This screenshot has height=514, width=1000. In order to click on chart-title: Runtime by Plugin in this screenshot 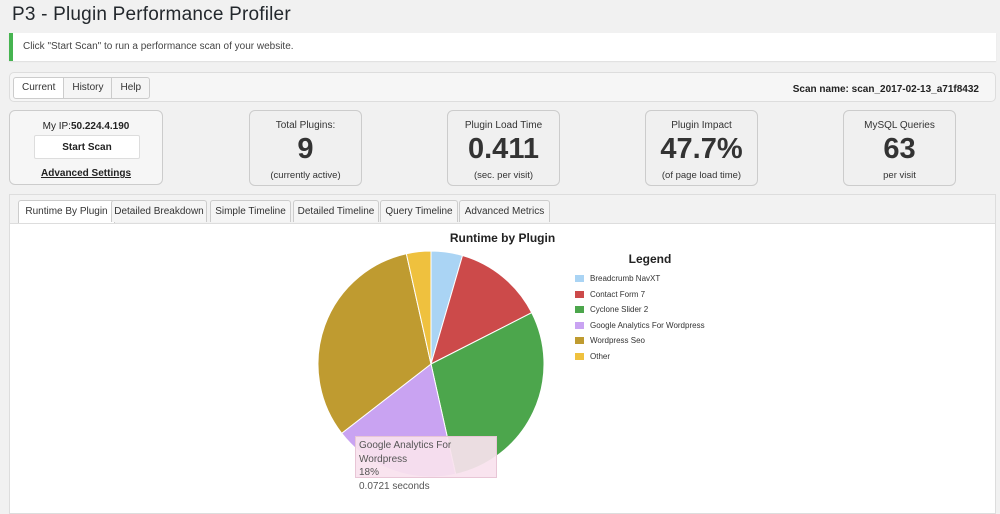, I will do `click(502, 238)`.